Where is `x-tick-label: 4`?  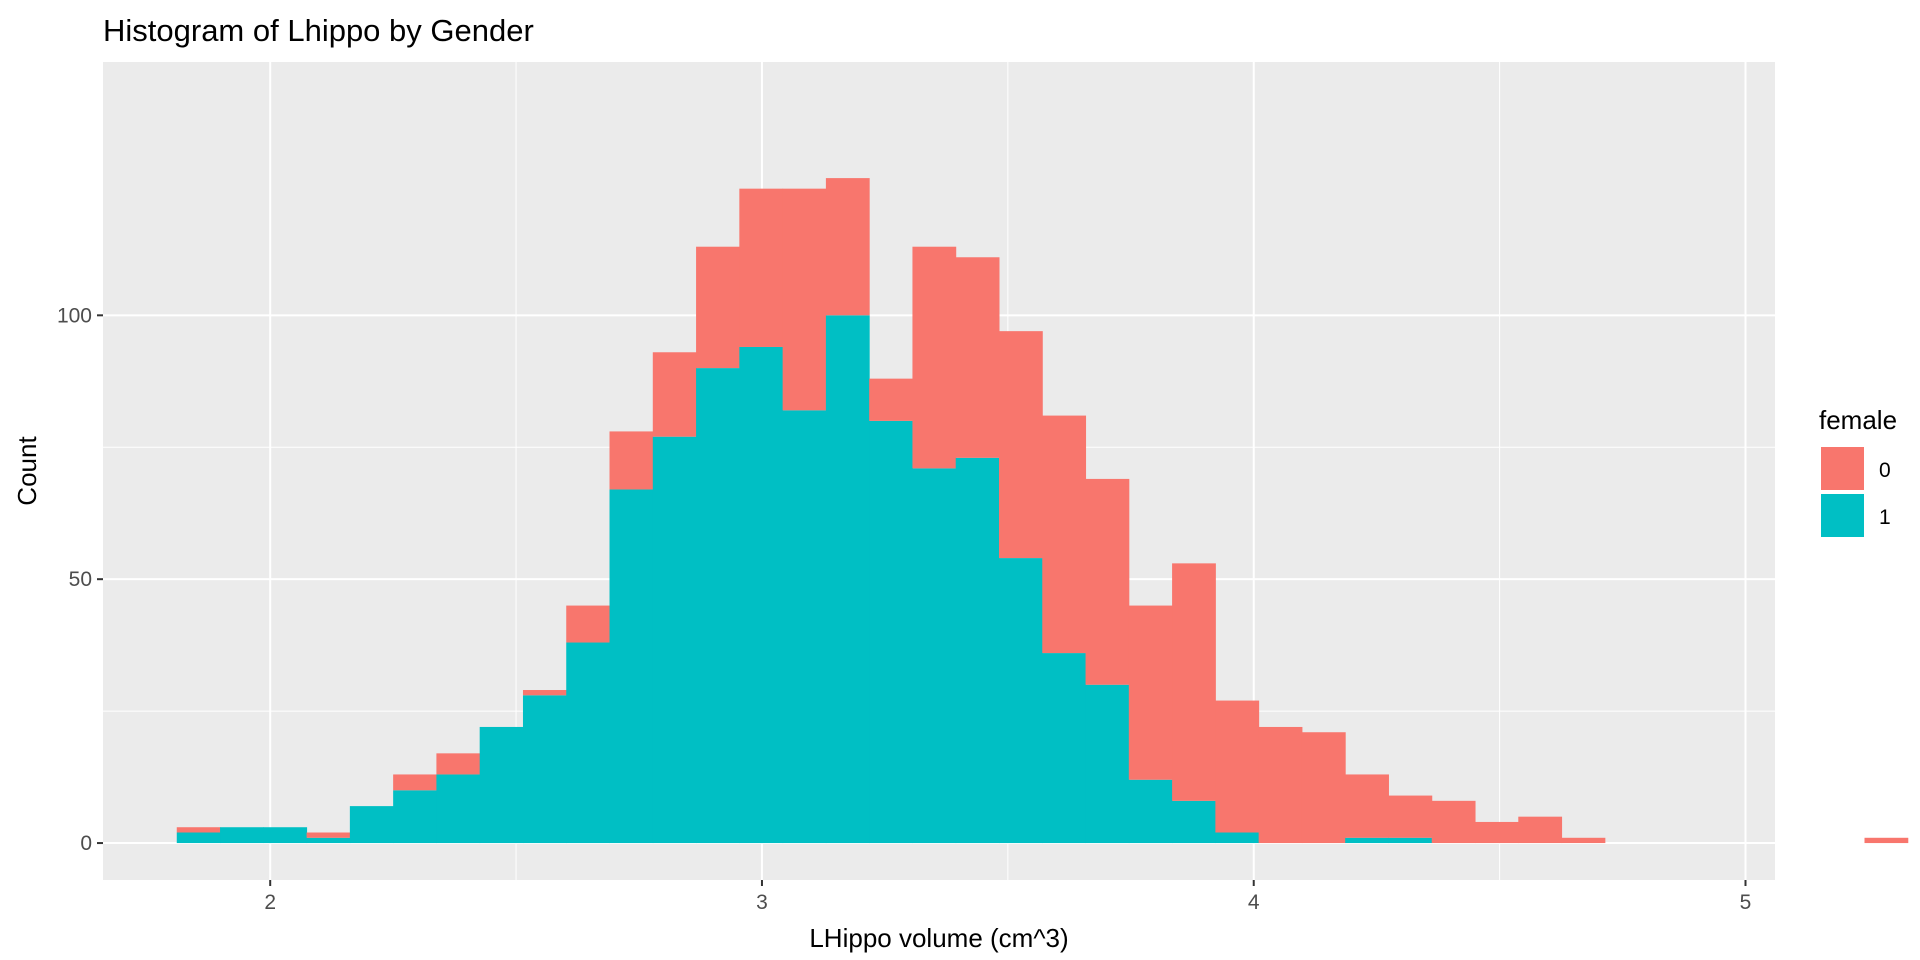 x-tick-label: 4 is located at coordinates (1254, 902).